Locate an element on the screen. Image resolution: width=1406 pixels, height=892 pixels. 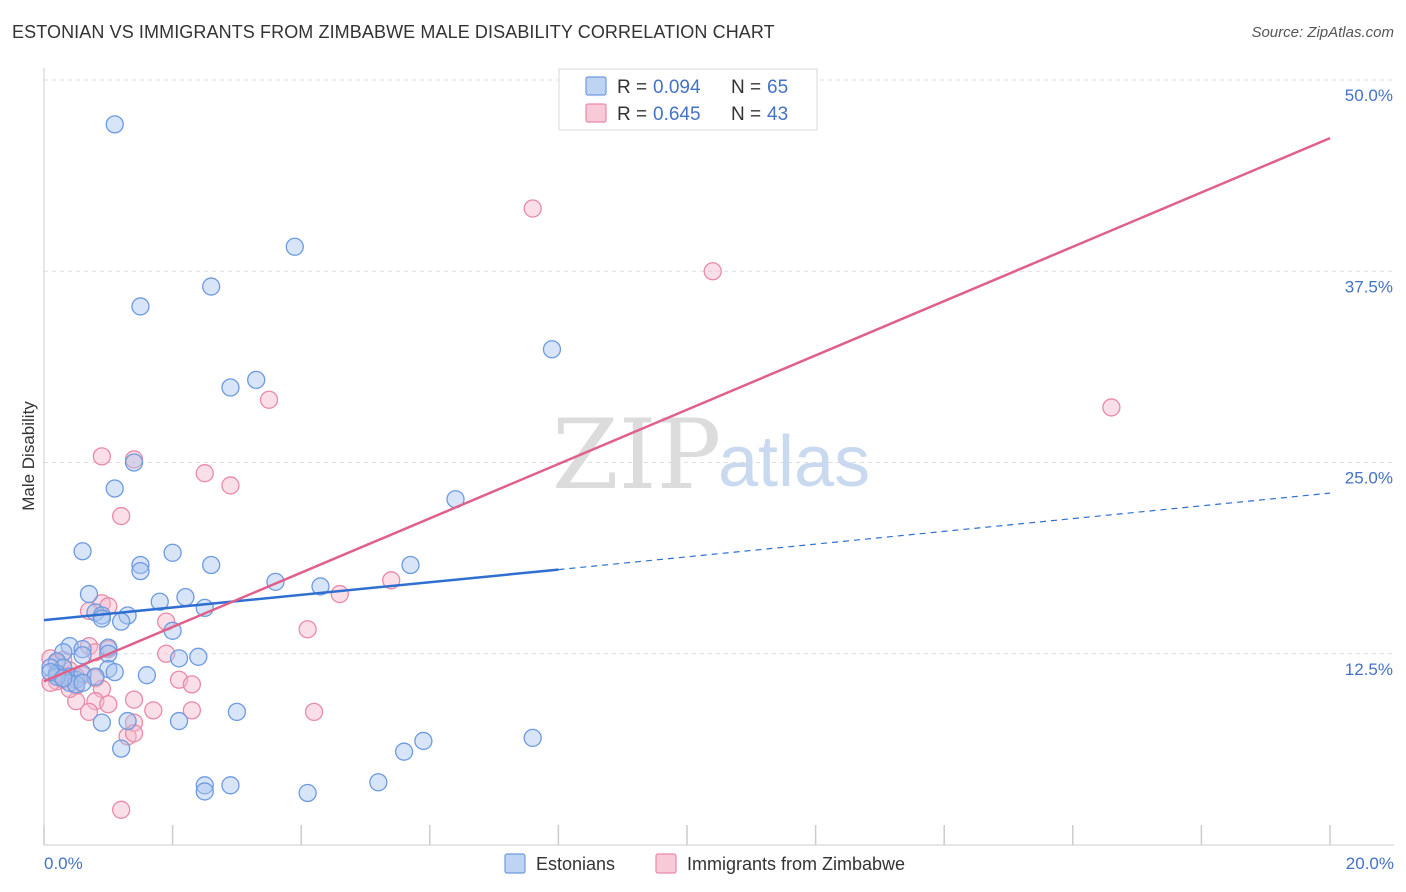
legend-r-label-1: R = is located at coordinates (632, 87).